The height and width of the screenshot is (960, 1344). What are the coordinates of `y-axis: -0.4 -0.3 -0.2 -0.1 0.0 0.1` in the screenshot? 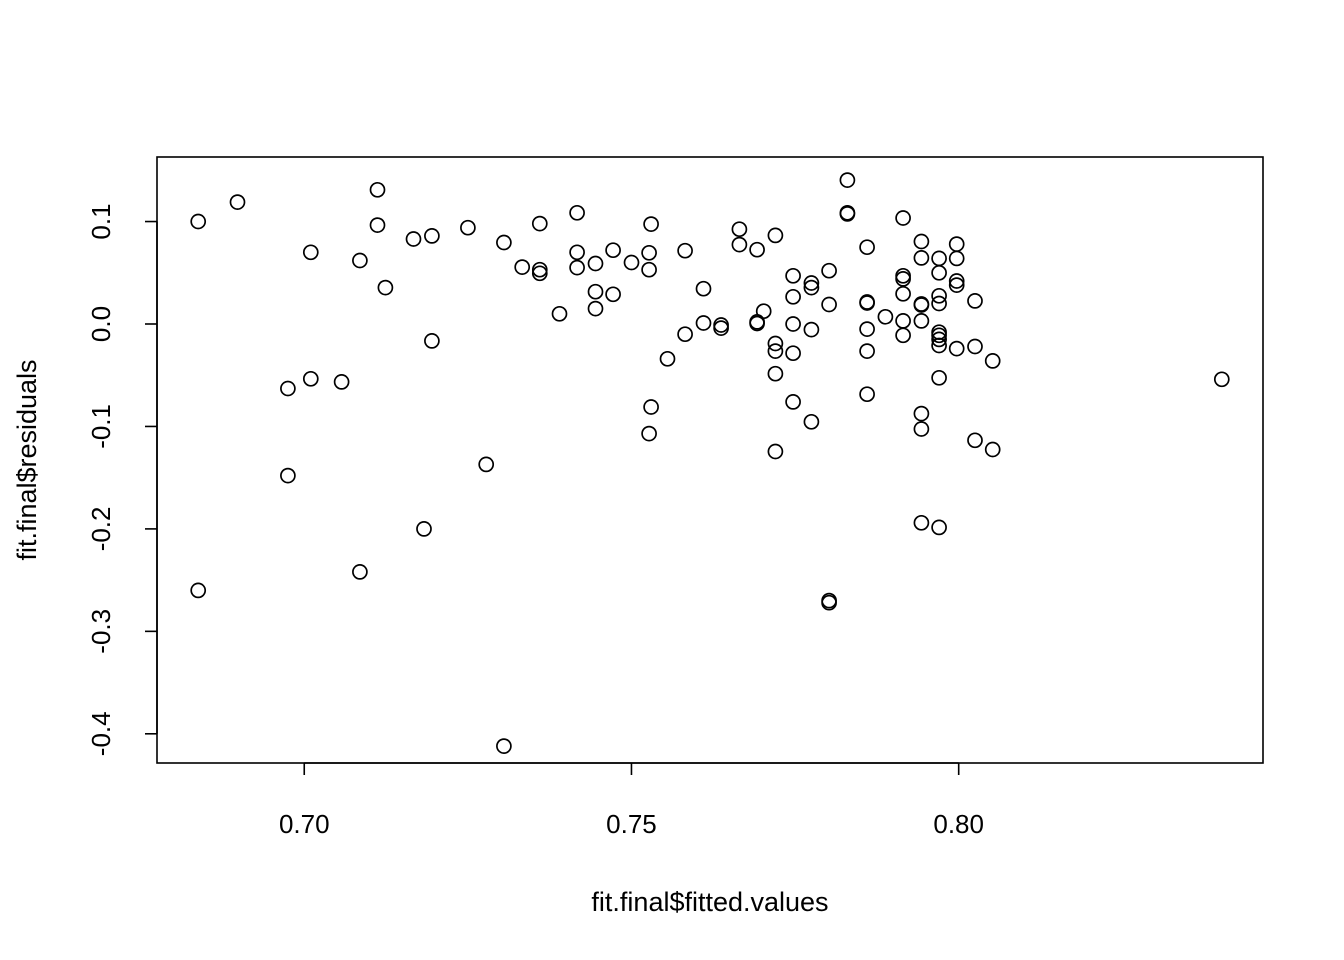 It's located at (122, 479).